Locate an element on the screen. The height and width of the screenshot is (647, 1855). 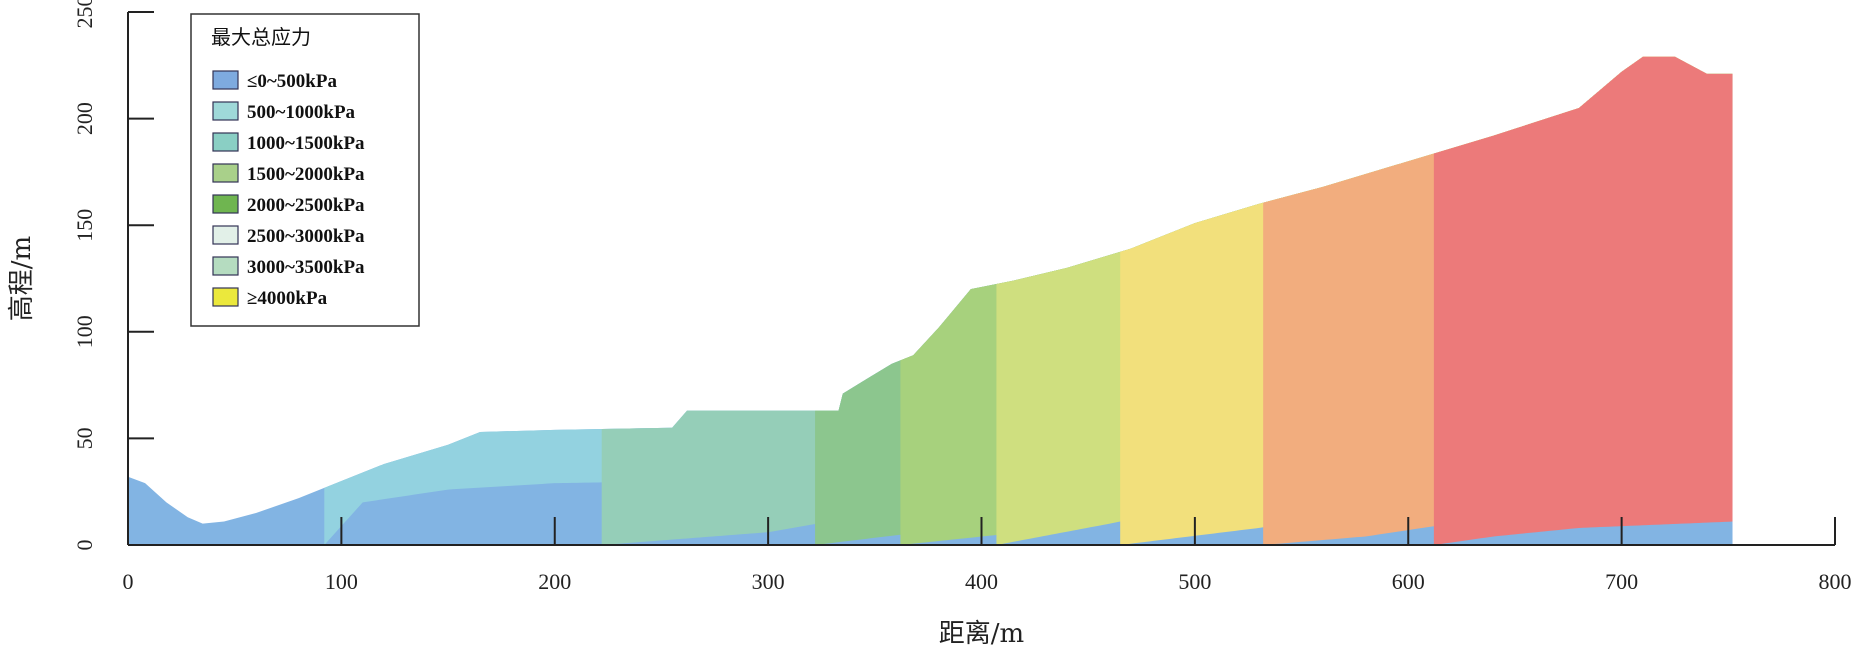
y-tick-label: 50 is located at coordinates (84, 438).